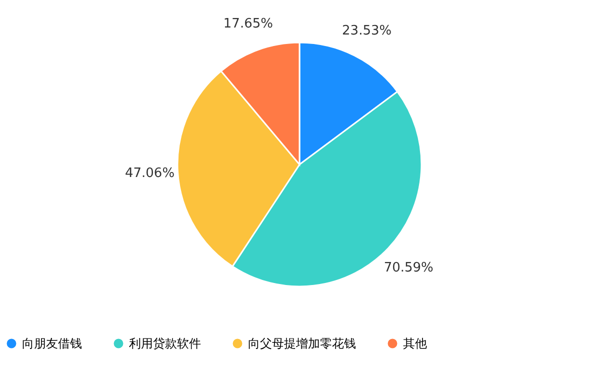  I want to click on data-label: 17.65%, so click(248, 24).